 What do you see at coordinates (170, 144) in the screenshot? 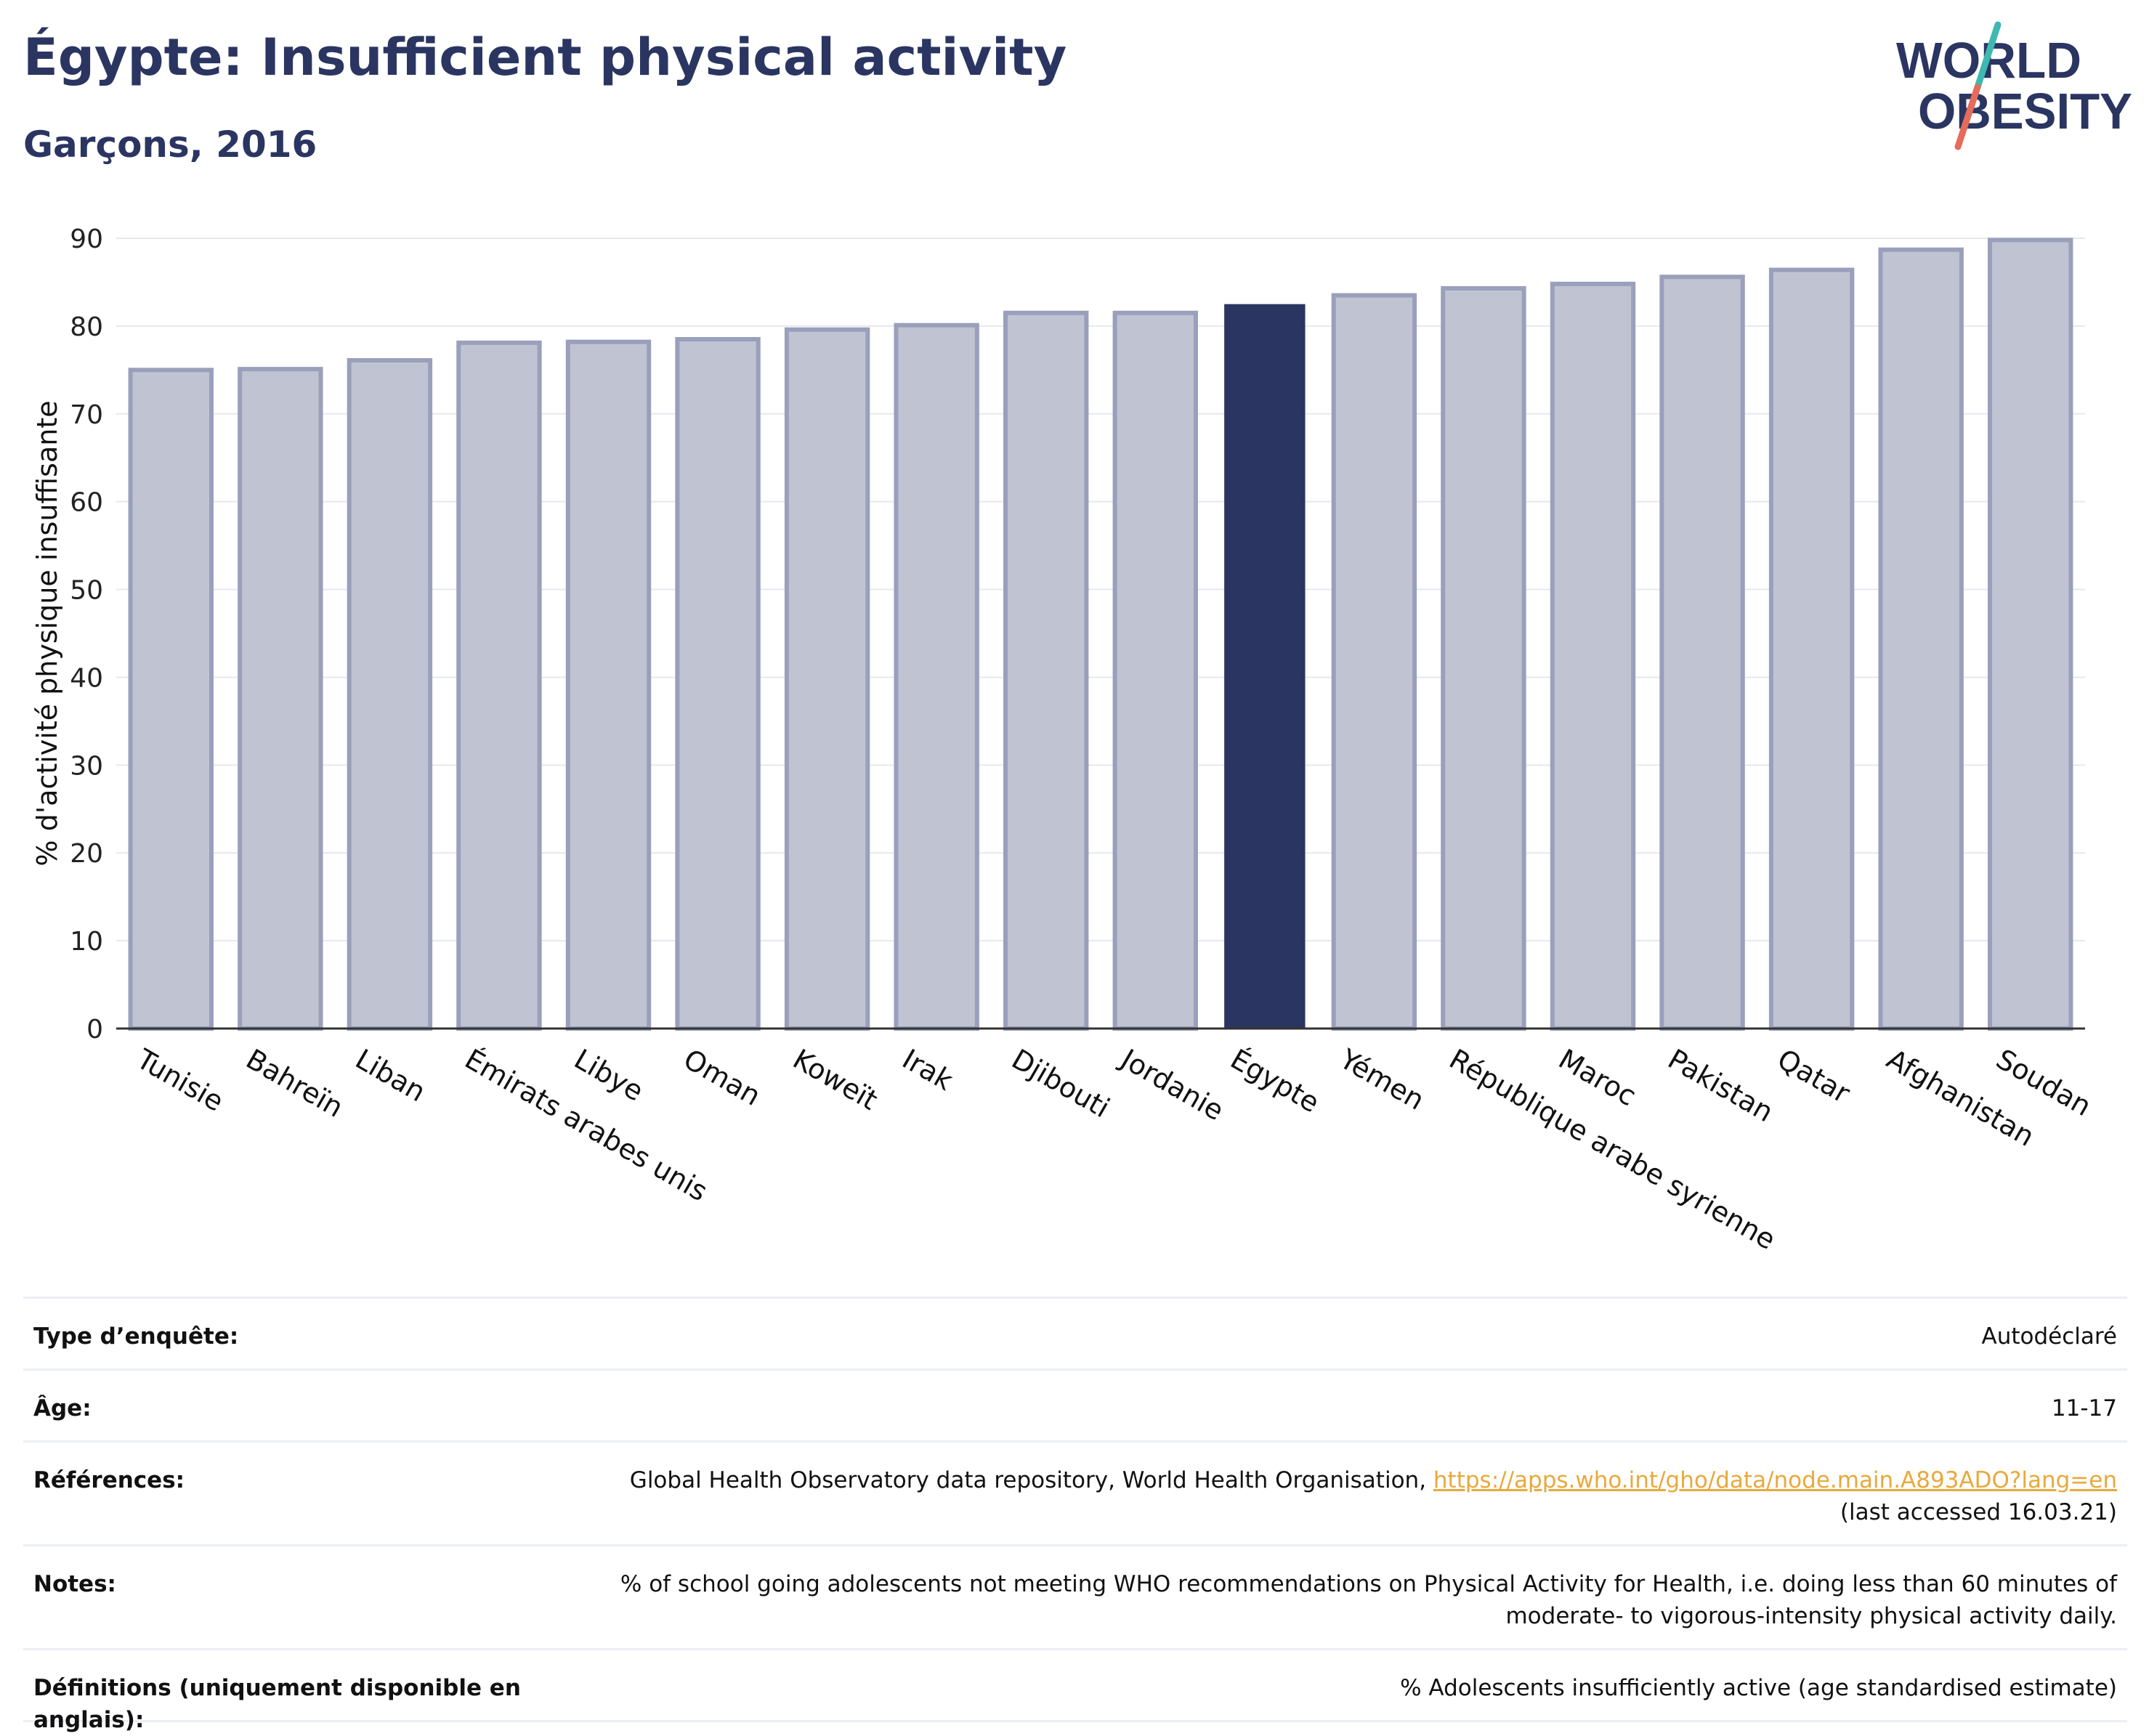
I see `page-subtitle: Garçons, 2016` at bounding box center [170, 144].